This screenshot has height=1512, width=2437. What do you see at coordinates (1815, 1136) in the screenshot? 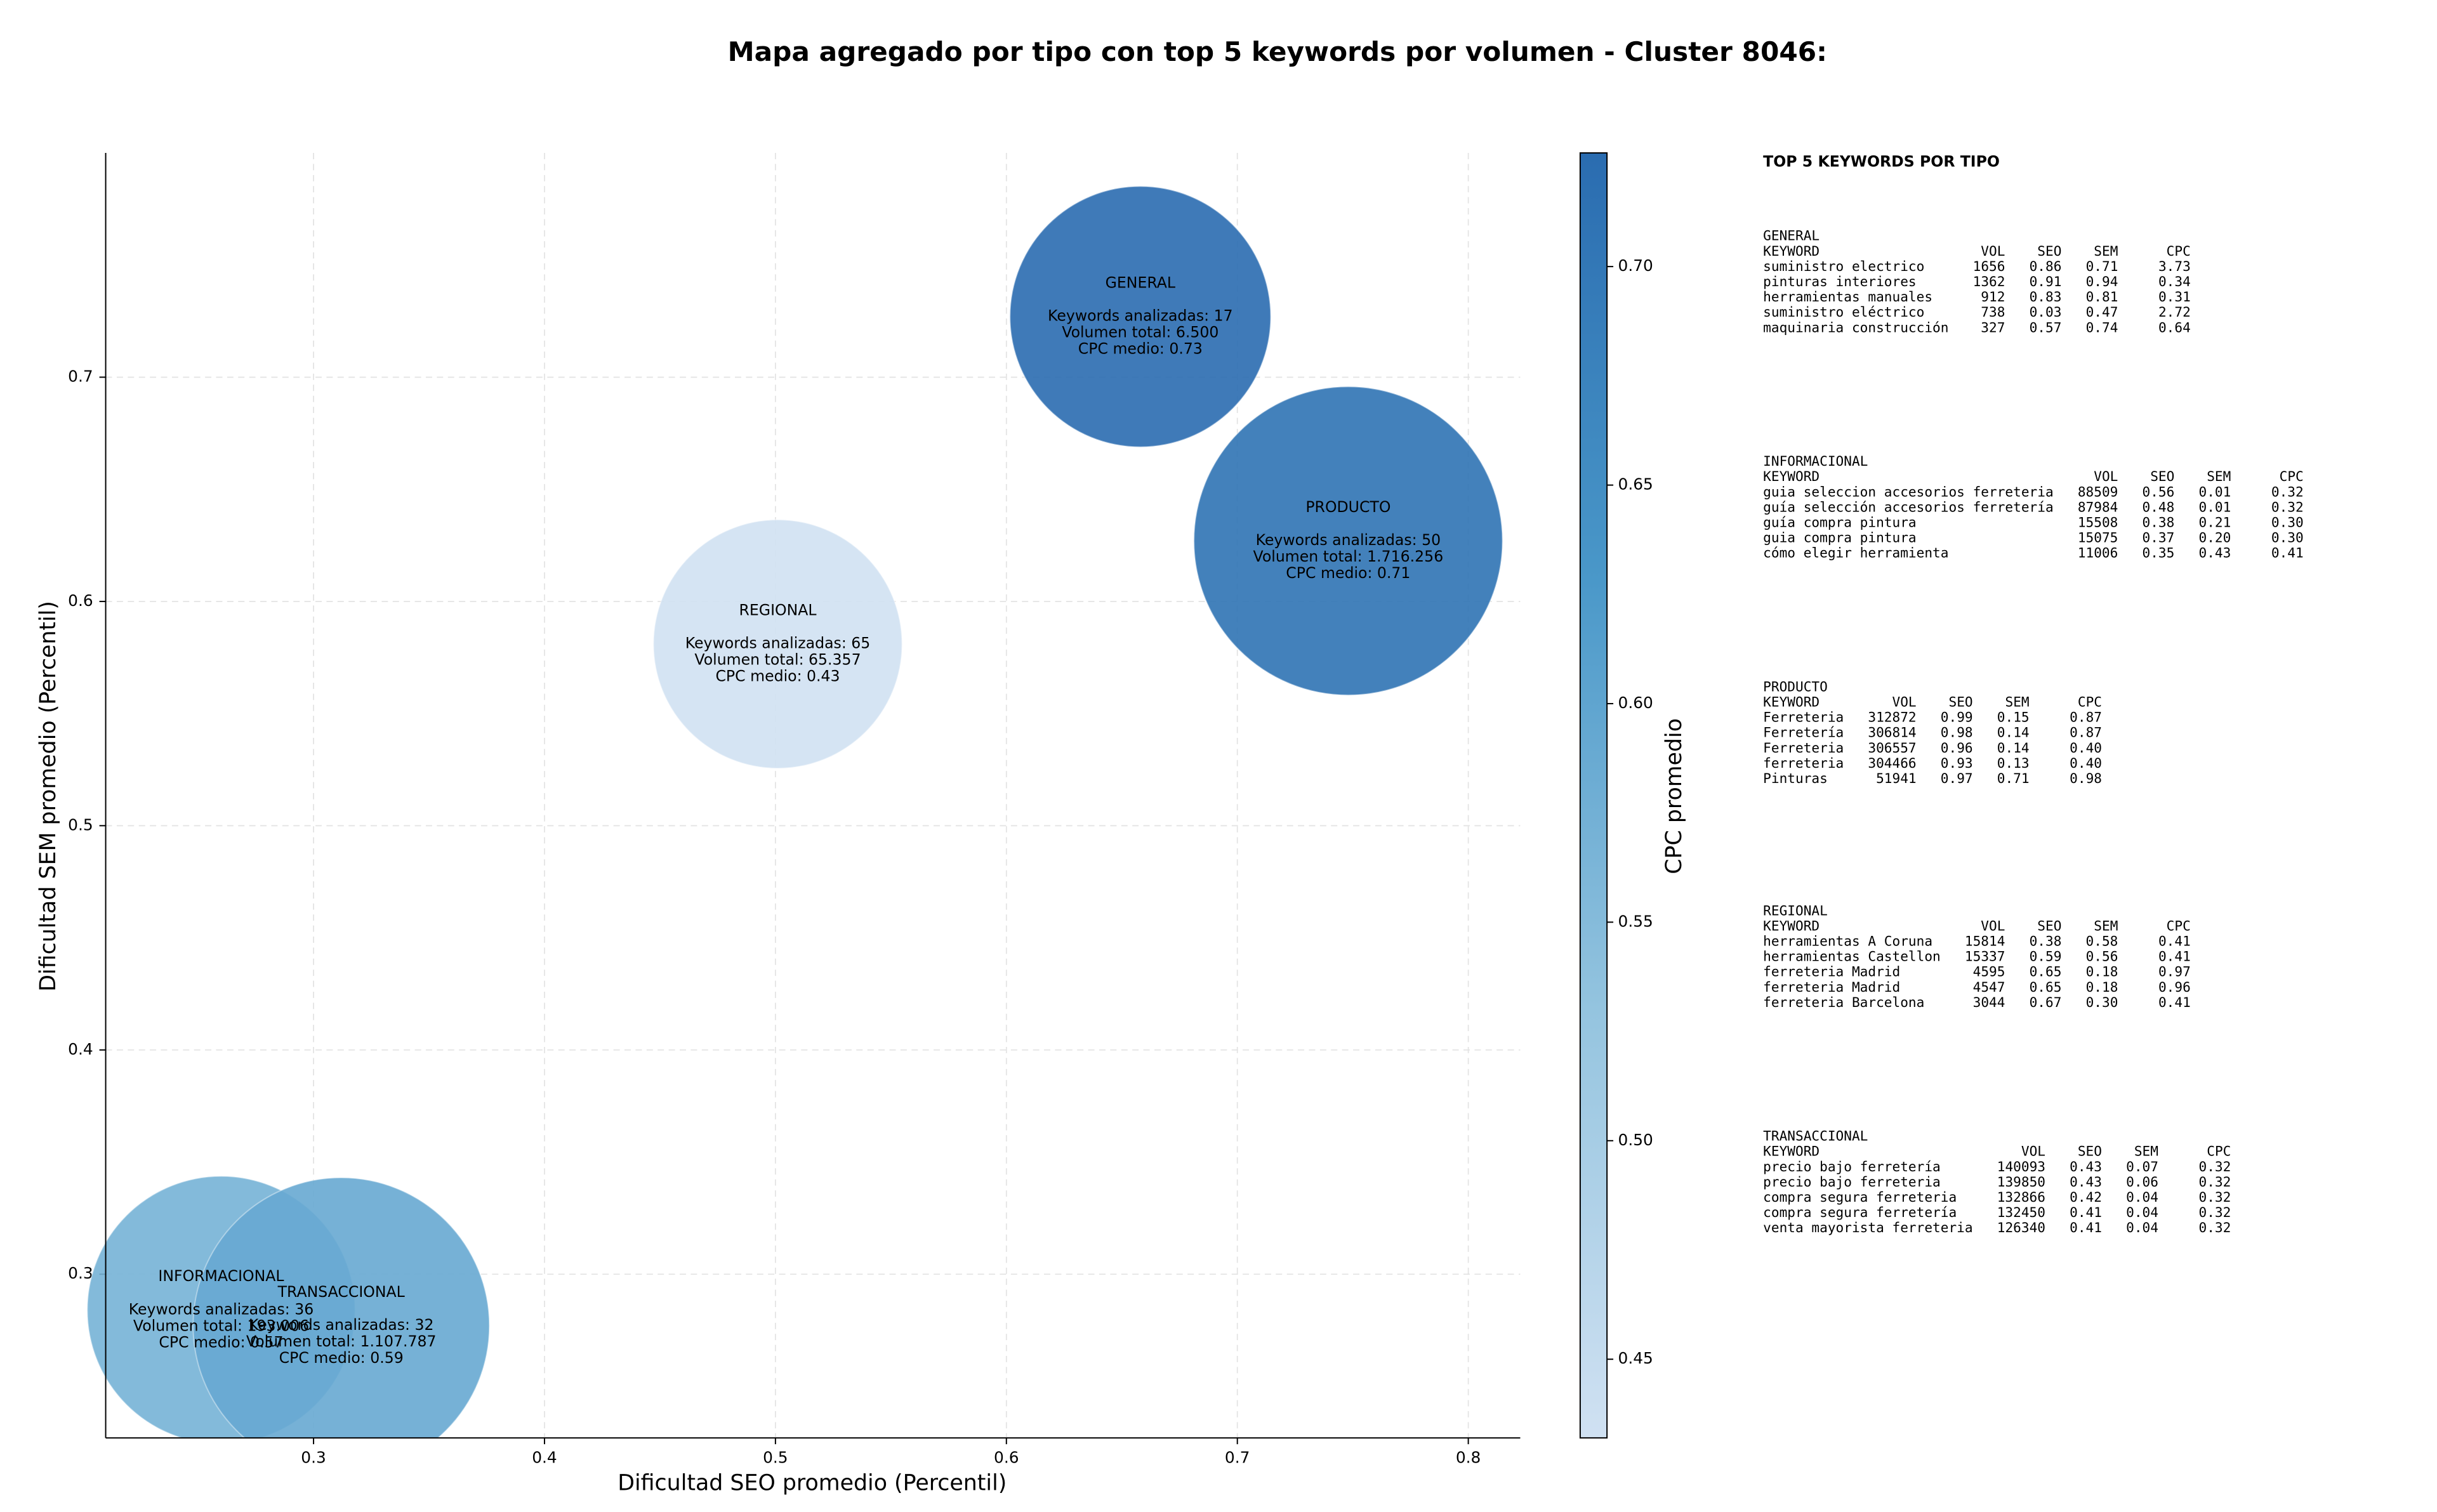
I see `section-name: TRANSACCIONAL` at bounding box center [1815, 1136].